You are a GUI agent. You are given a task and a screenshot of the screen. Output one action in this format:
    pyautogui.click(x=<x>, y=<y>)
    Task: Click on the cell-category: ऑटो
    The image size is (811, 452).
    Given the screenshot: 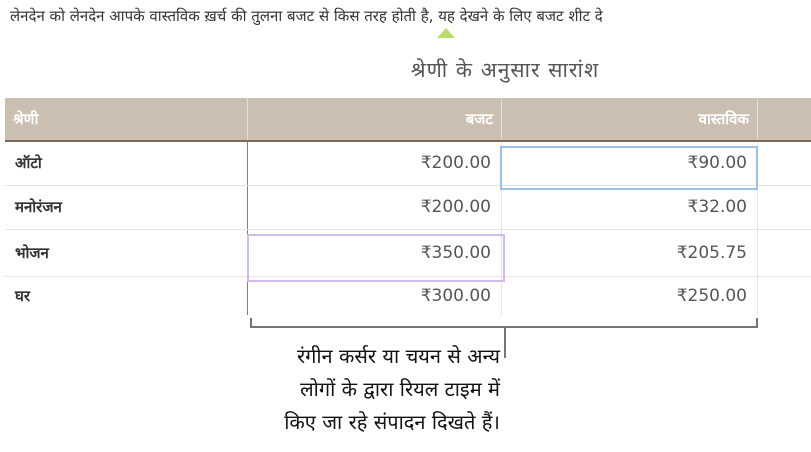 What is the action you would take?
    pyautogui.click(x=126, y=163)
    